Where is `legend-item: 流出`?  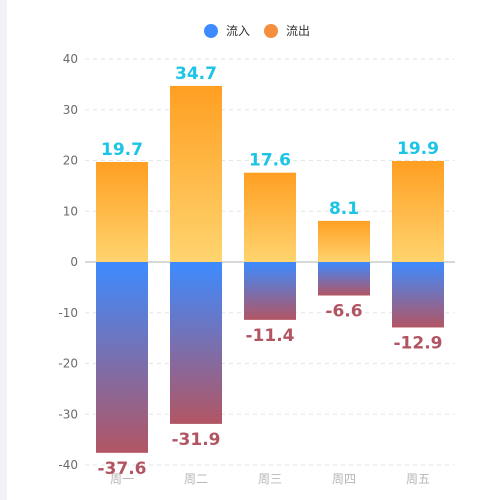
legend-item: 流出 is located at coordinates (287, 31).